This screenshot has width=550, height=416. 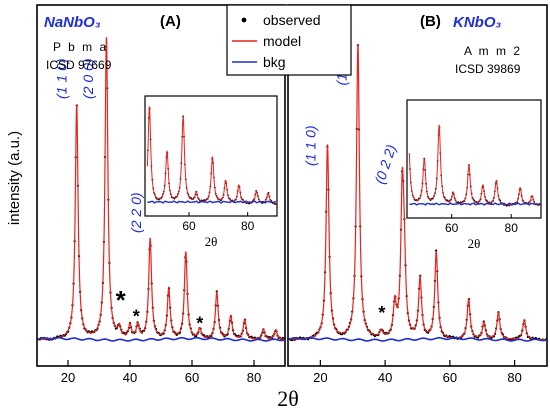 What do you see at coordinates (244, 20) in the screenshot?
I see `legend-marker-dot` at bounding box center [244, 20].